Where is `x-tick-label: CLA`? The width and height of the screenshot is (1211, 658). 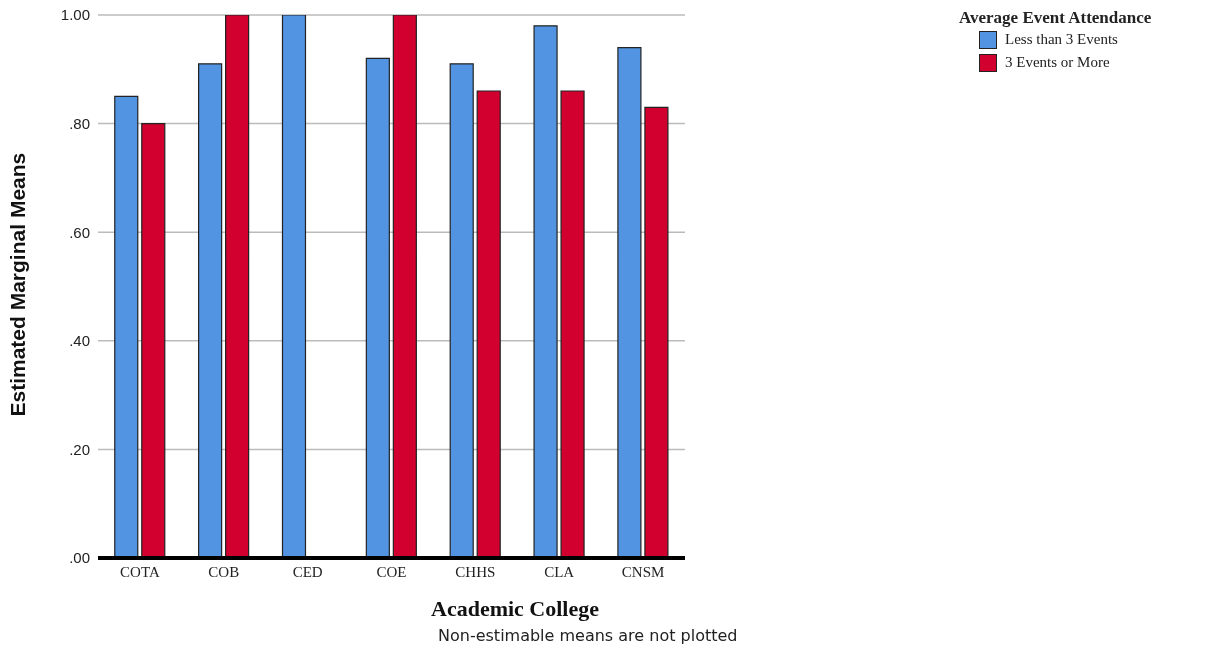 x-tick-label: CLA is located at coordinates (559, 571).